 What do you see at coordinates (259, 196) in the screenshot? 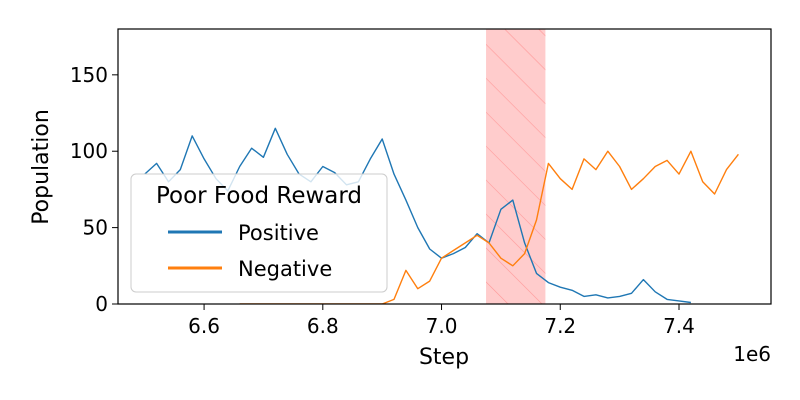
I see `legend-title: Poor Food Reward` at bounding box center [259, 196].